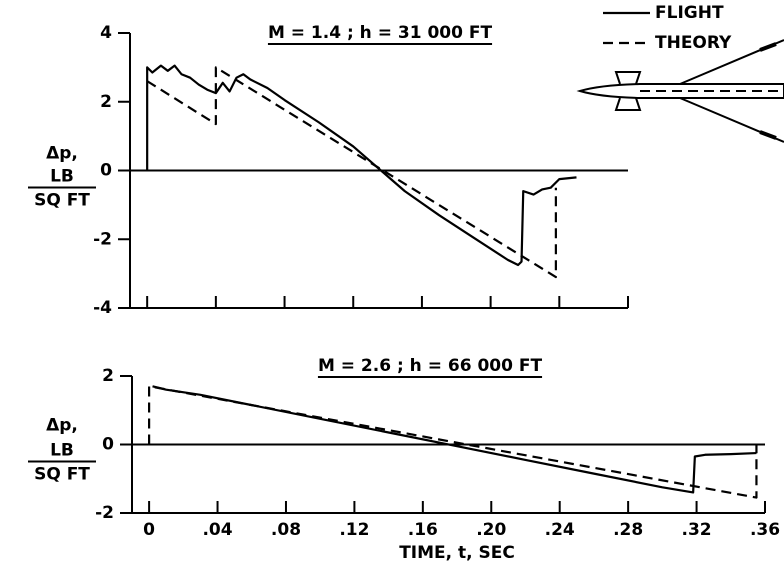  I want to click on x-tick-label: .12, so click(354, 530).